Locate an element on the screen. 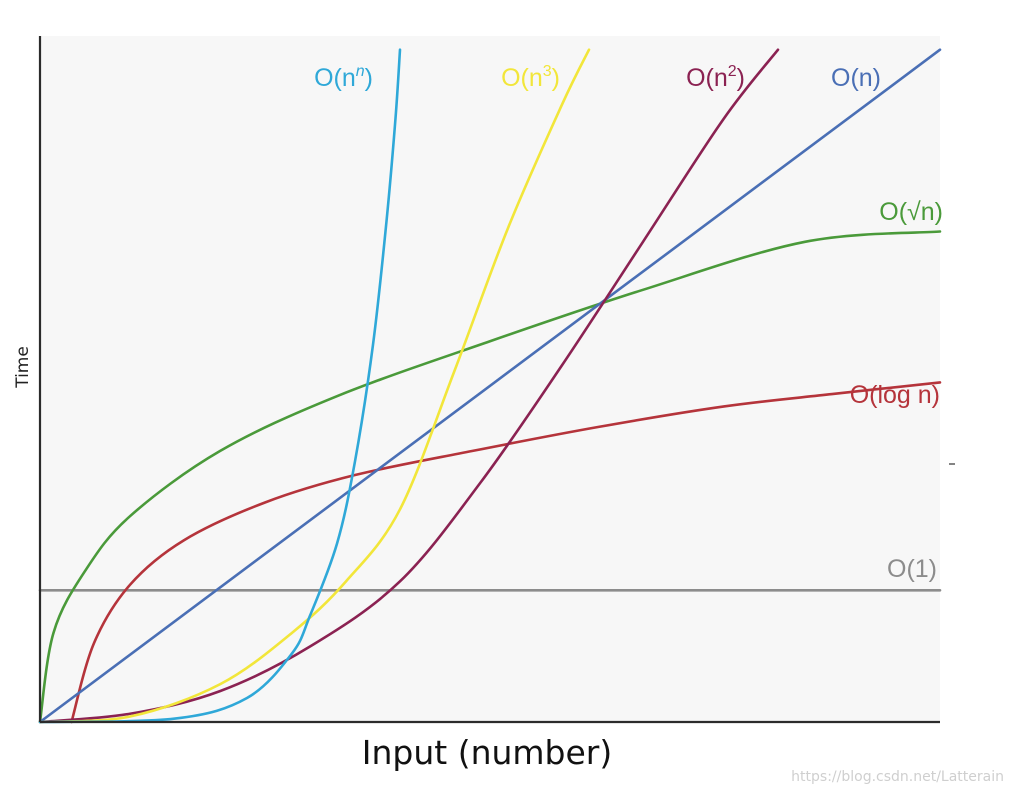  series-label-base: O(n) is located at coordinates (856, 78).